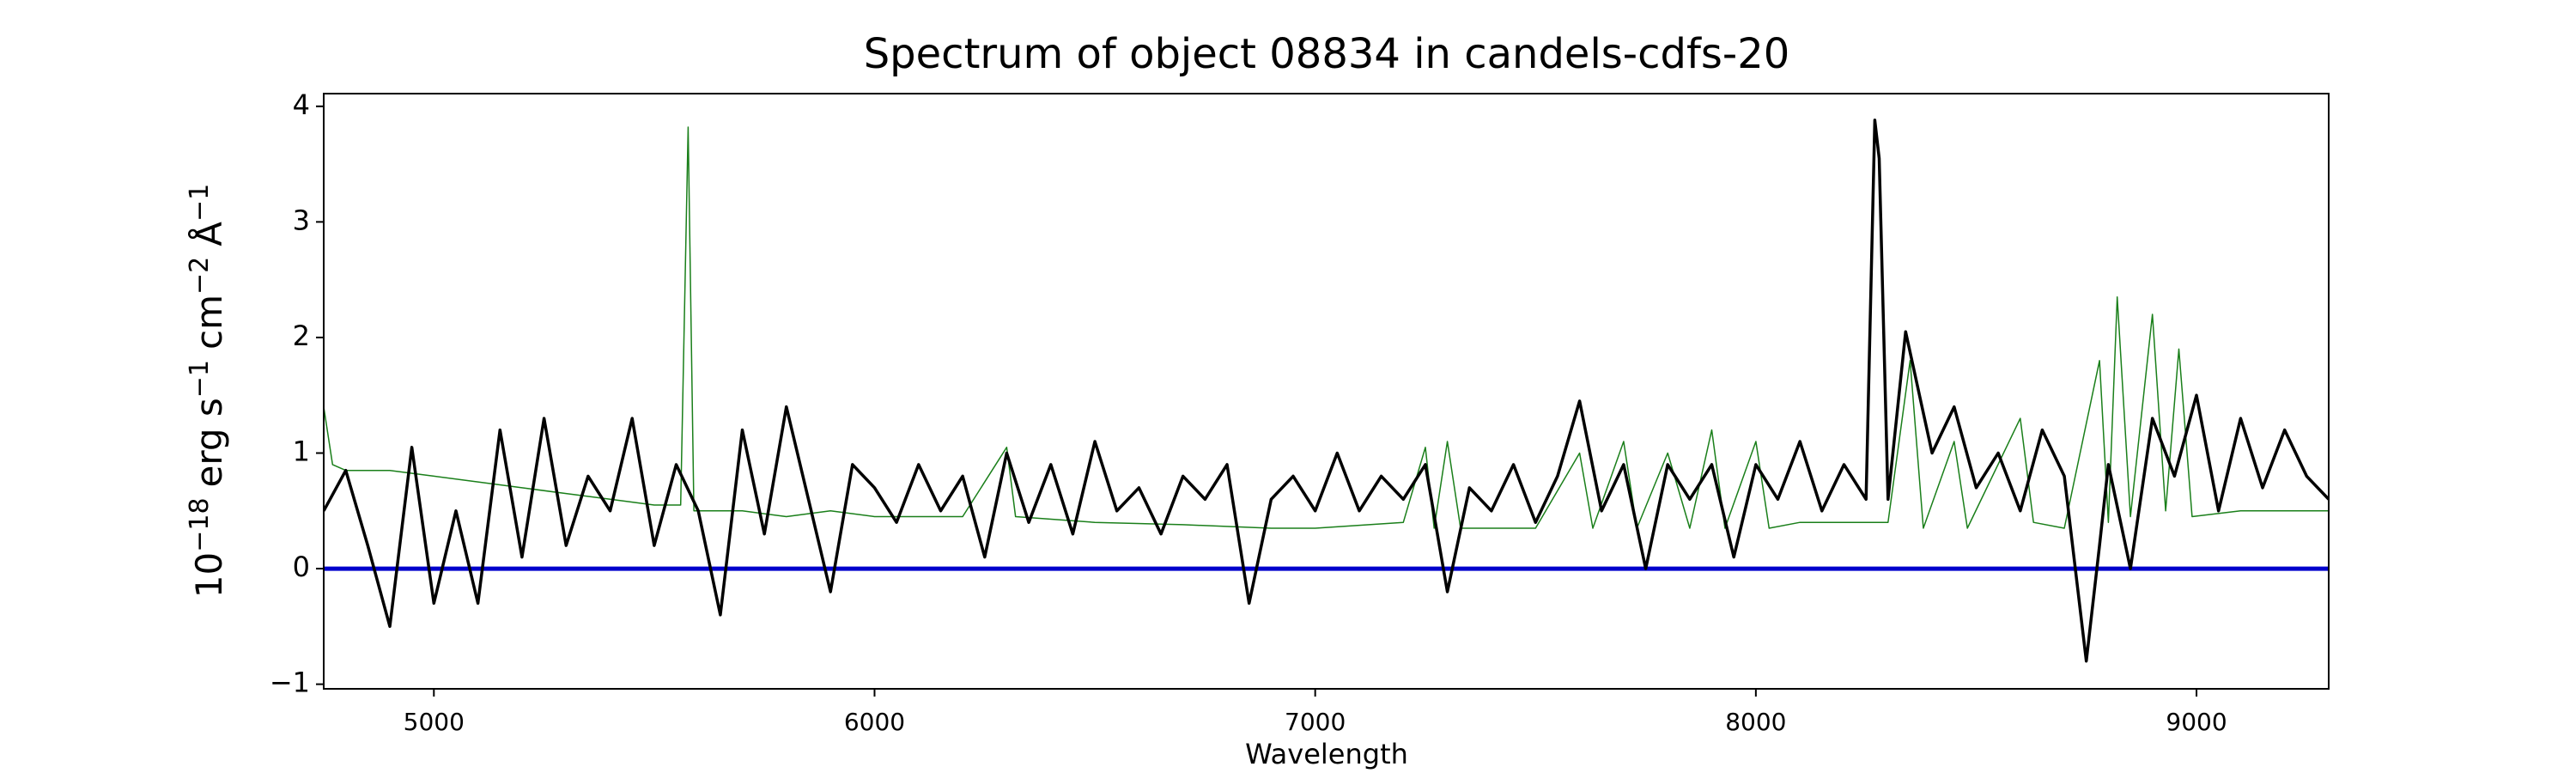  Describe the element at coordinates (200, 276) in the screenshot. I see `y-label-sup: −2` at that location.